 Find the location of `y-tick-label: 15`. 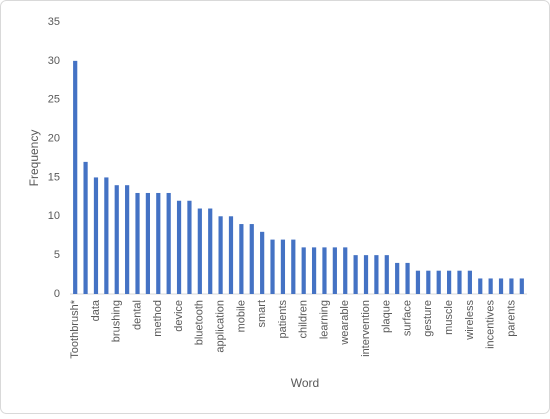

y-tick-label: 15 is located at coordinates (54, 177).